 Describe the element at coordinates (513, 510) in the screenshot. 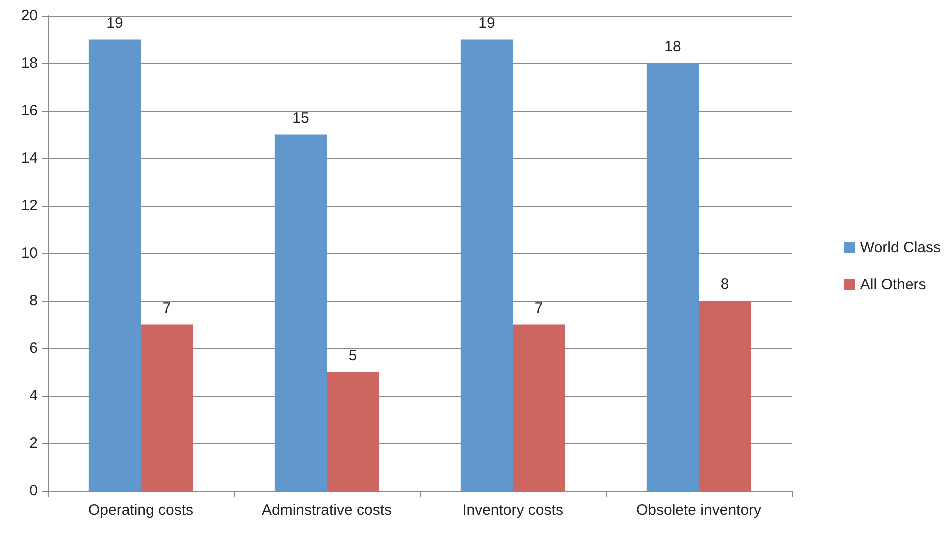

I see `x-tick-label: Inventory costs` at that location.